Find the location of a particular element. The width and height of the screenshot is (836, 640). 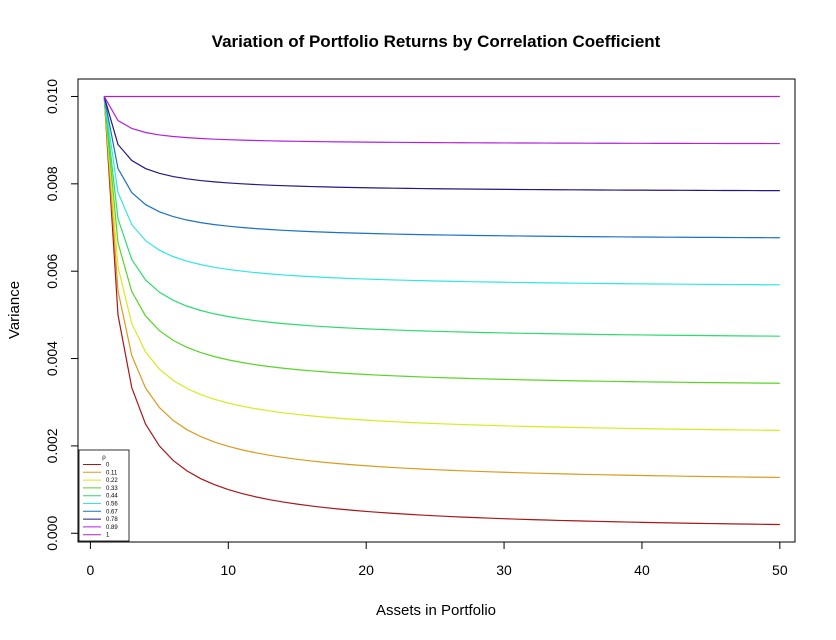

legend-label: 0.78 is located at coordinates (112, 520).